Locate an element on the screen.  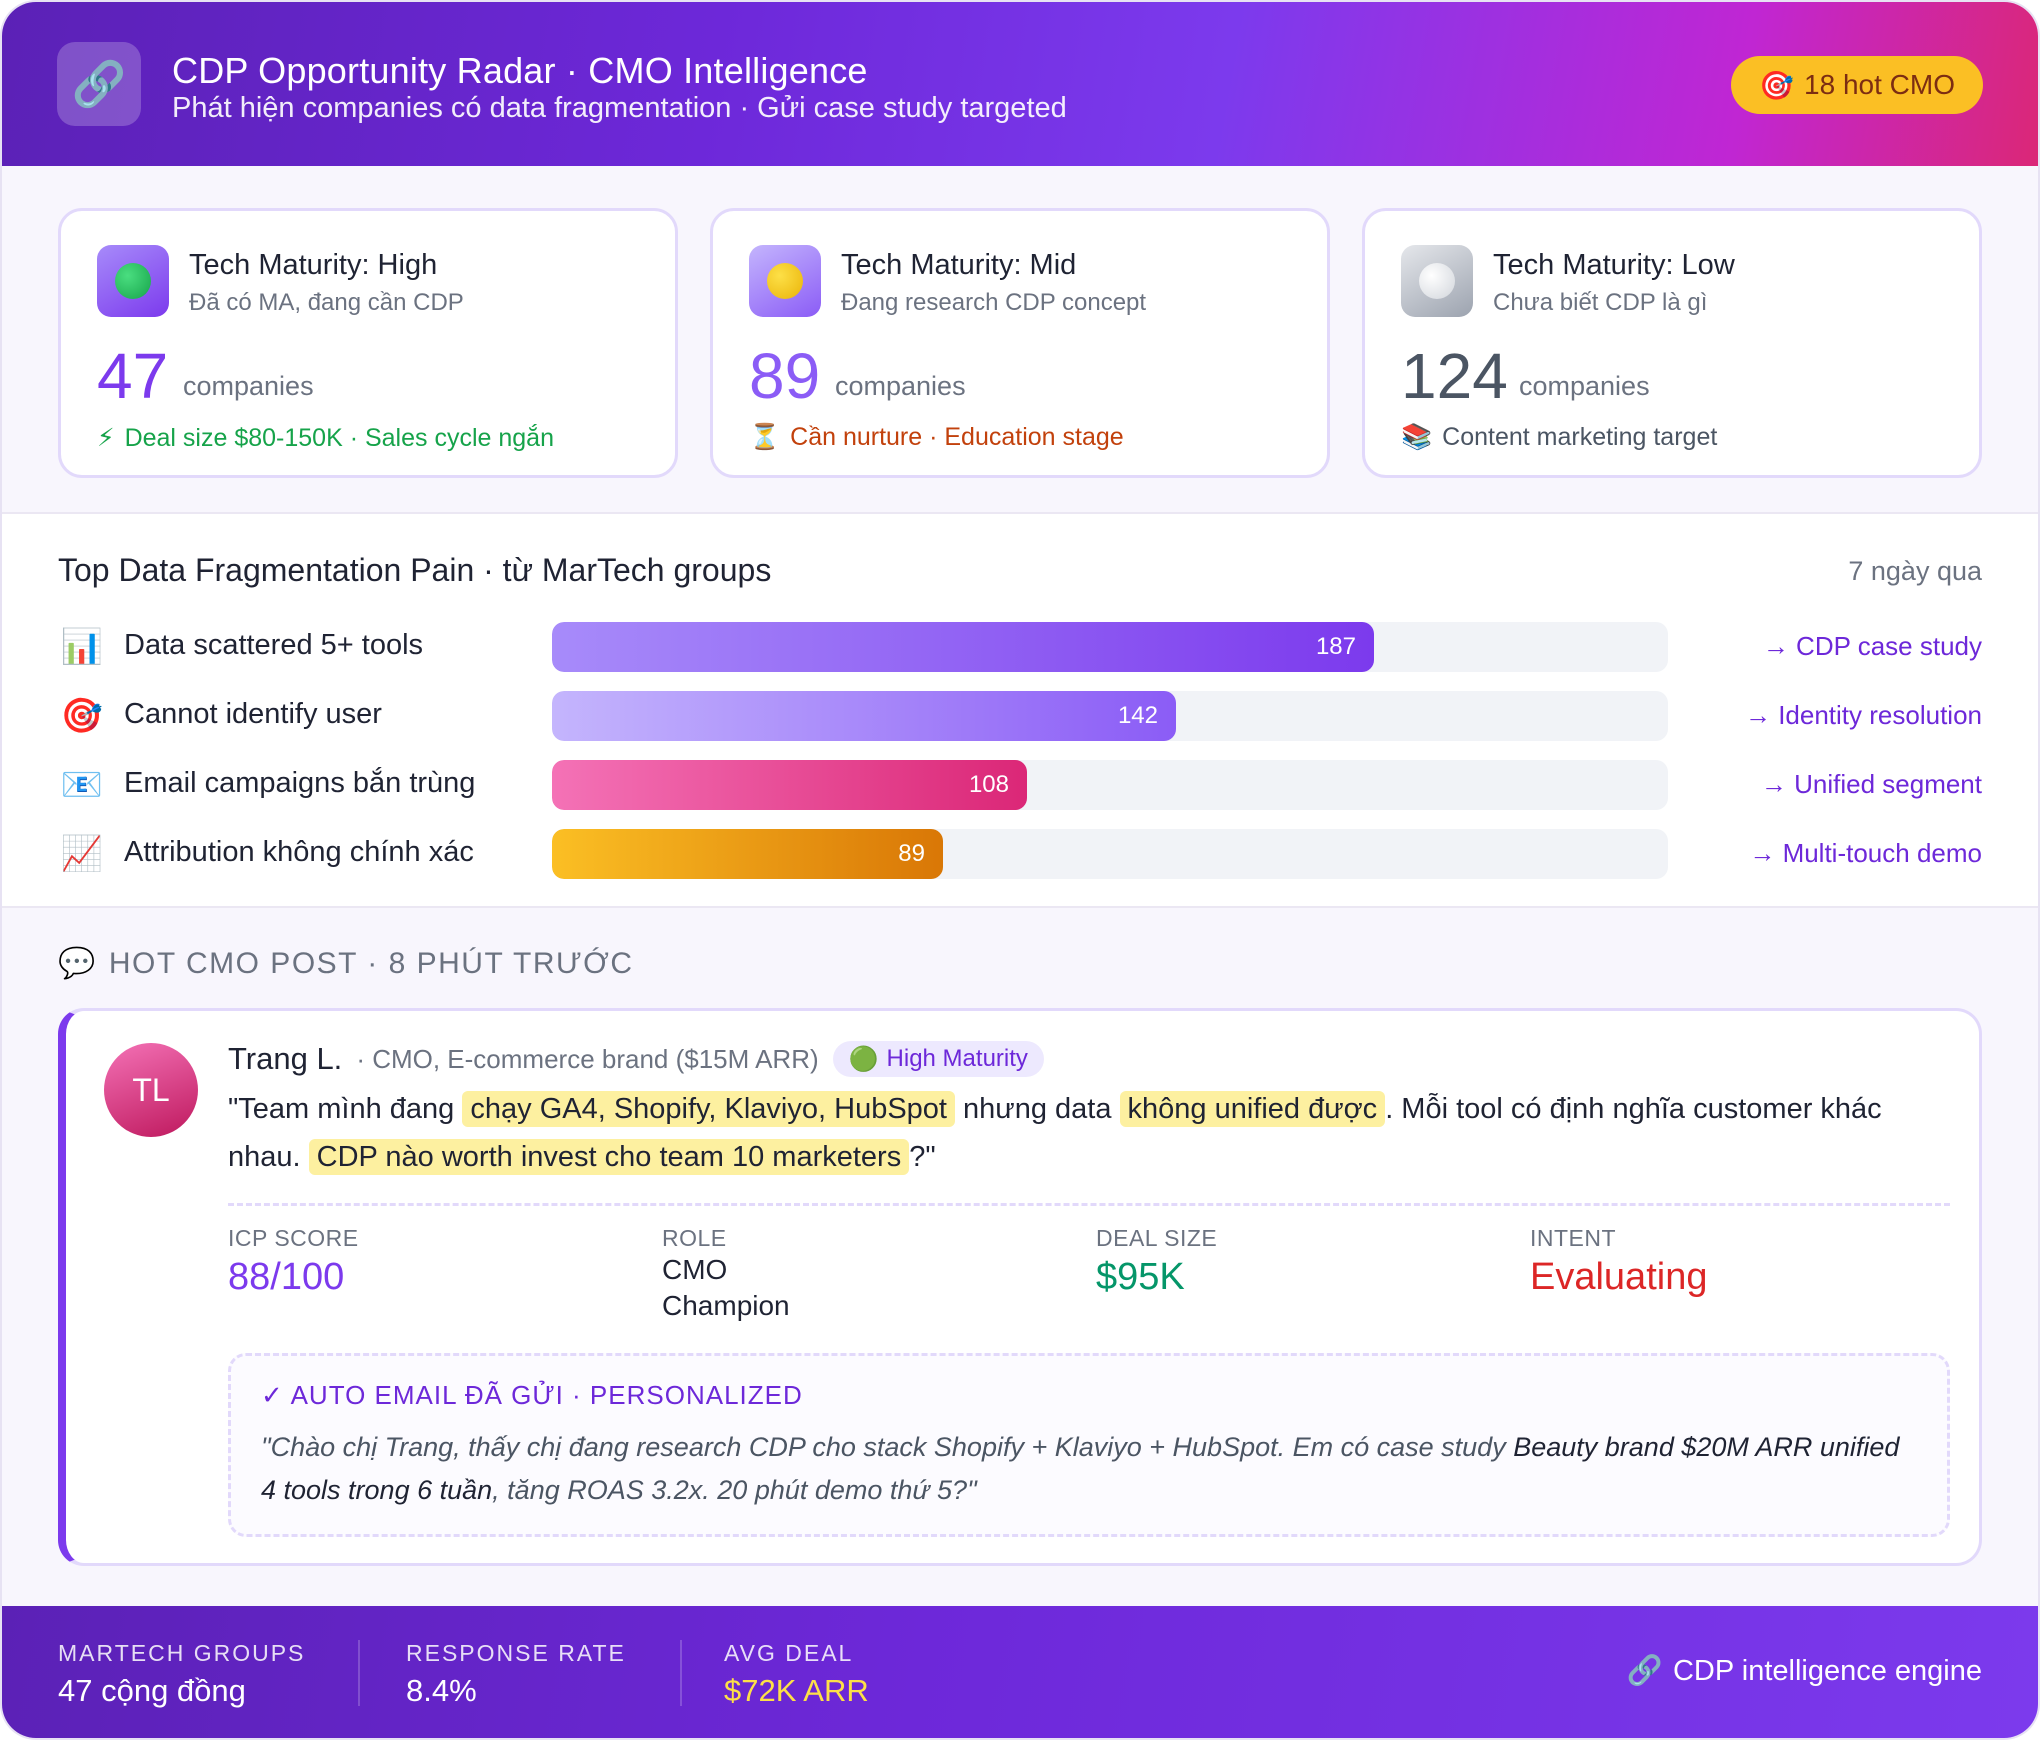
auto-email-header: ✓ AUTO EMAIL ĐÃ GỬI · PERSONALIZED is located at coordinates (532, 1395).